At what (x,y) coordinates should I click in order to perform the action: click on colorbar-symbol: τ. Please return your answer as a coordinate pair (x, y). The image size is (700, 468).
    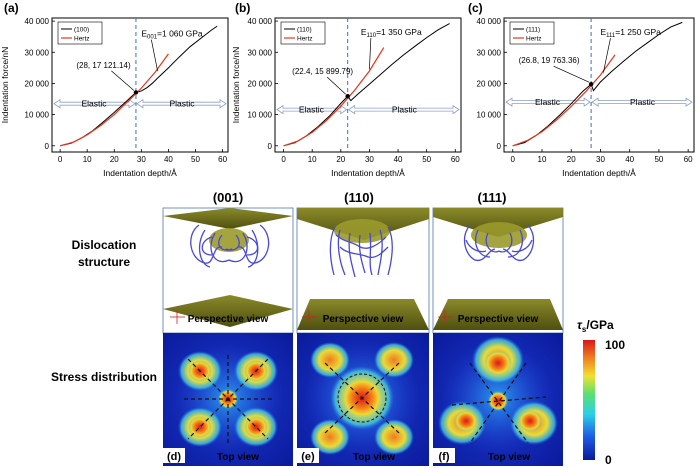
    Looking at the image, I should click on (580, 325).